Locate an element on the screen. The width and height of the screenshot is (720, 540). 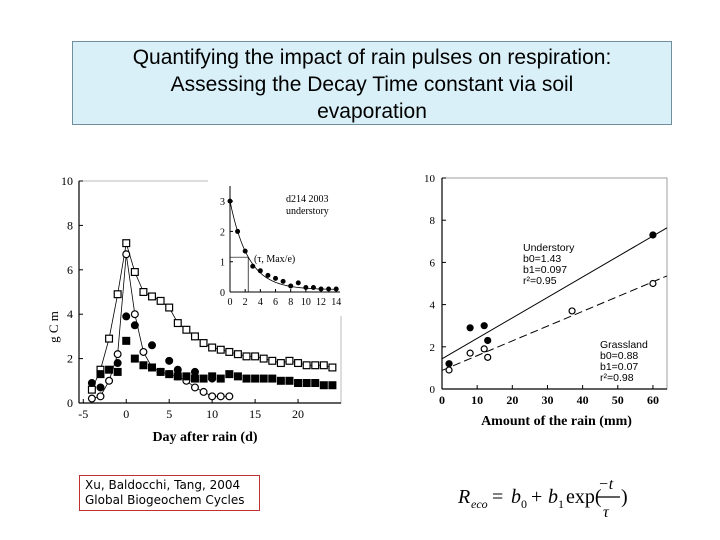
right-legend-text: b1=0.097 is located at coordinates (545, 270).